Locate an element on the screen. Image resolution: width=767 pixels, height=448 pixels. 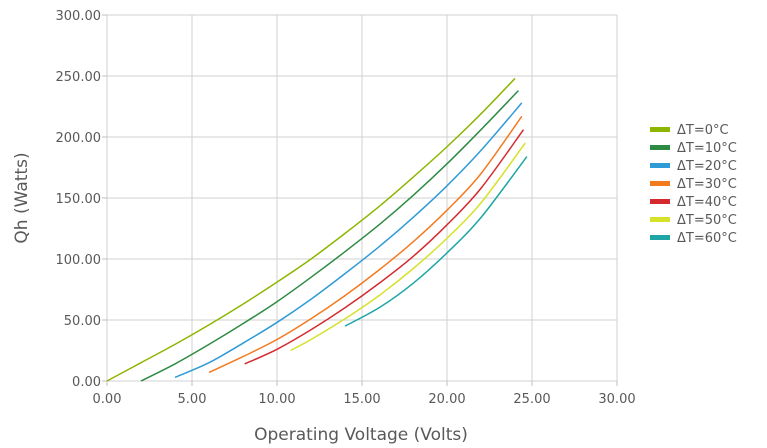
y-tick-label: 300.00 is located at coordinates (79, 16).